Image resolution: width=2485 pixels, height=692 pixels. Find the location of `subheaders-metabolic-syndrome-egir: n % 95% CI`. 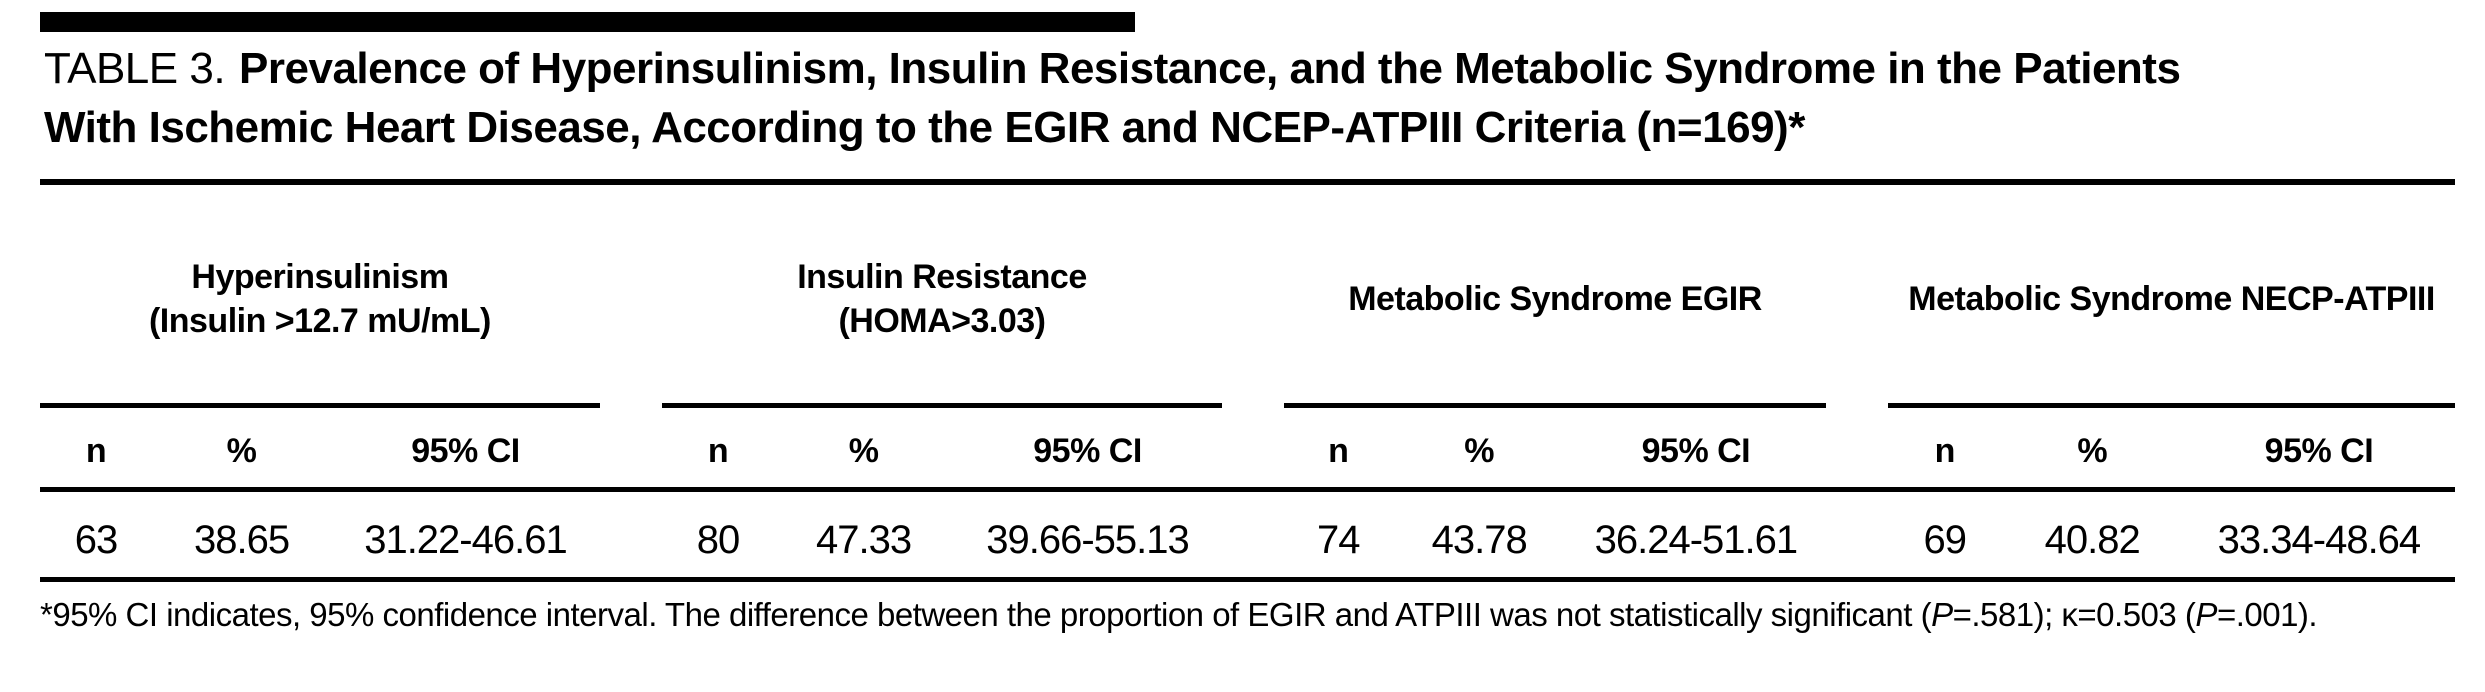

subheaders-metabolic-syndrome-egir: n % 95% CI is located at coordinates (1555, 445).